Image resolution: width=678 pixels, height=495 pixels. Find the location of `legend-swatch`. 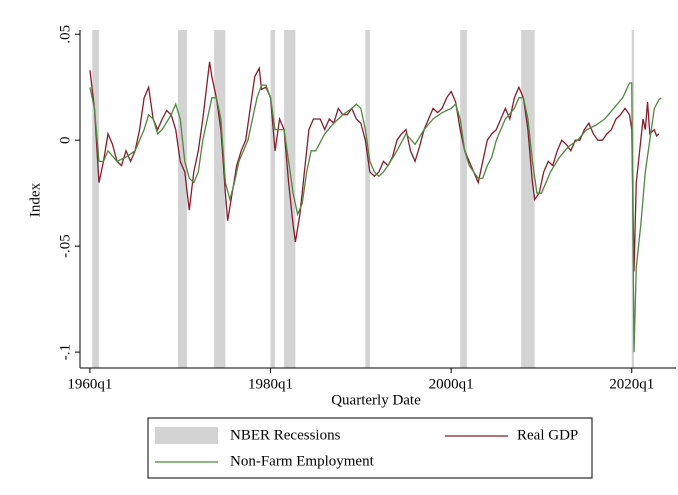

legend-swatch is located at coordinates (186, 435).